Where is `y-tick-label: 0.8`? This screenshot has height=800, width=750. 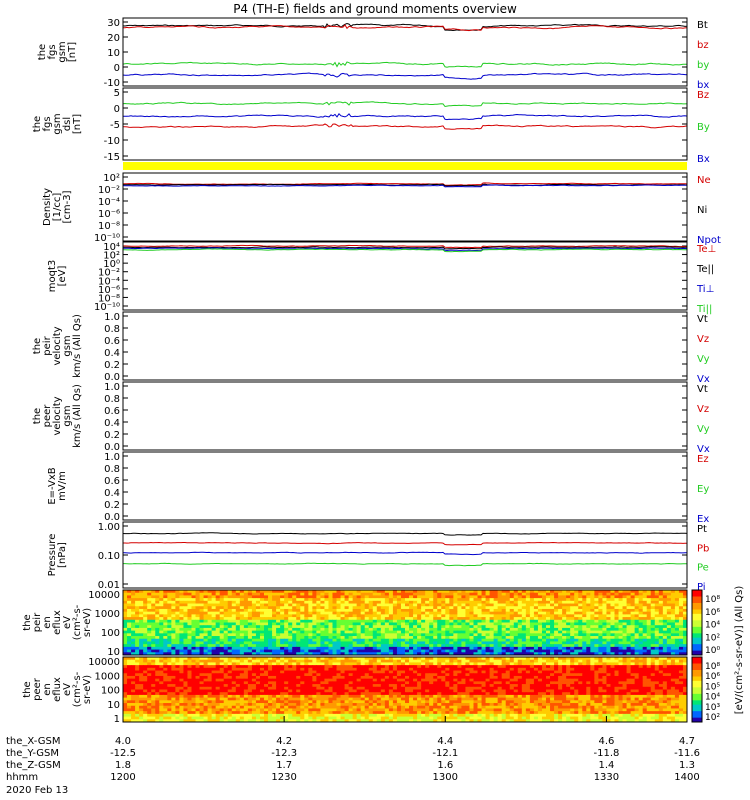 y-tick-label: 0.8 is located at coordinates (112, 469).